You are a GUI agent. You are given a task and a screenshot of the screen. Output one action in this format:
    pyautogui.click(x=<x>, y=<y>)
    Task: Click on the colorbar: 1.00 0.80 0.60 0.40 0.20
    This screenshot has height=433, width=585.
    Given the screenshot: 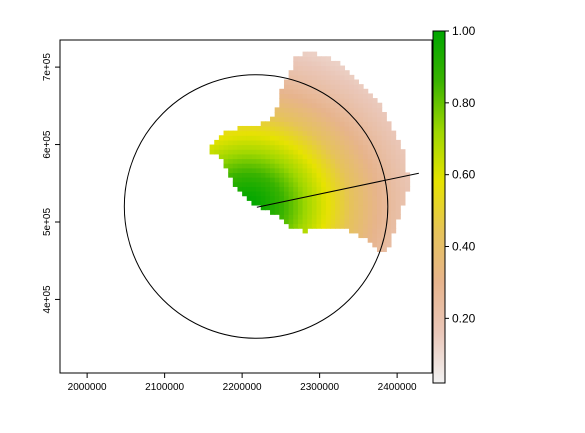 What is the action you would take?
    pyautogui.click(x=454, y=204)
    